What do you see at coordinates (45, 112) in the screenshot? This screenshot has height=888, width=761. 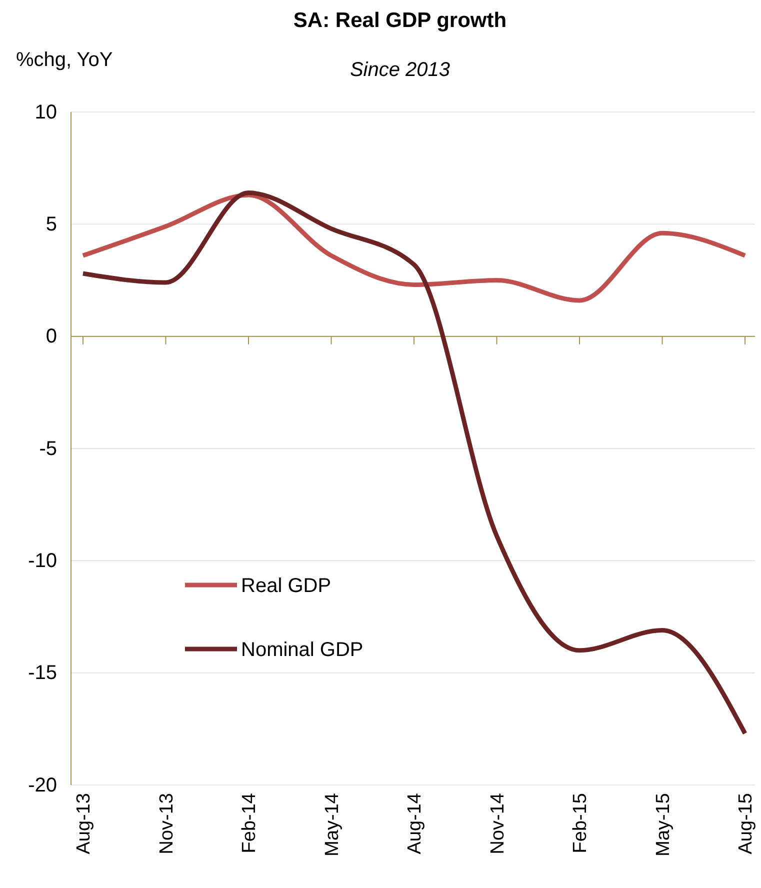 I see `y-tick-label: 10` at bounding box center [45, 112].